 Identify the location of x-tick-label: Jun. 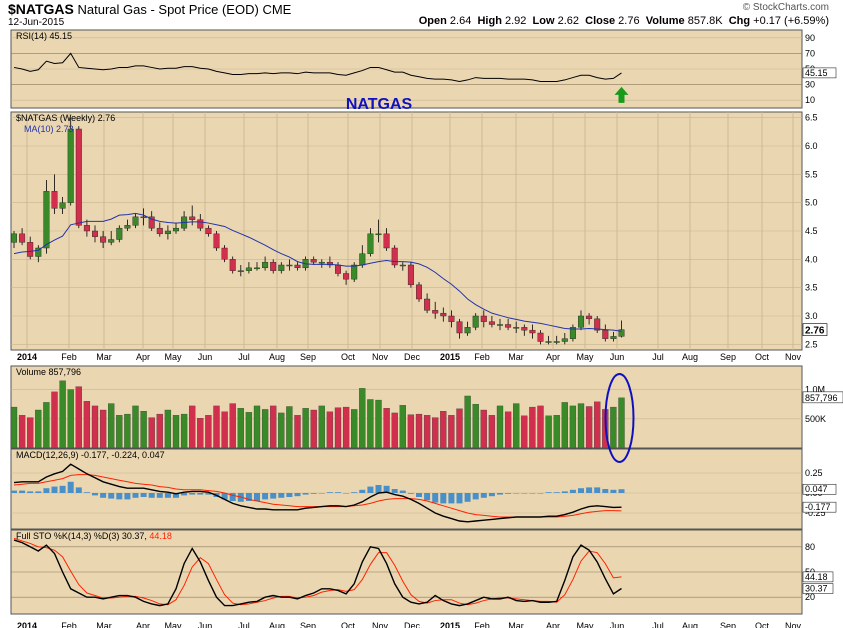
(205, 357).